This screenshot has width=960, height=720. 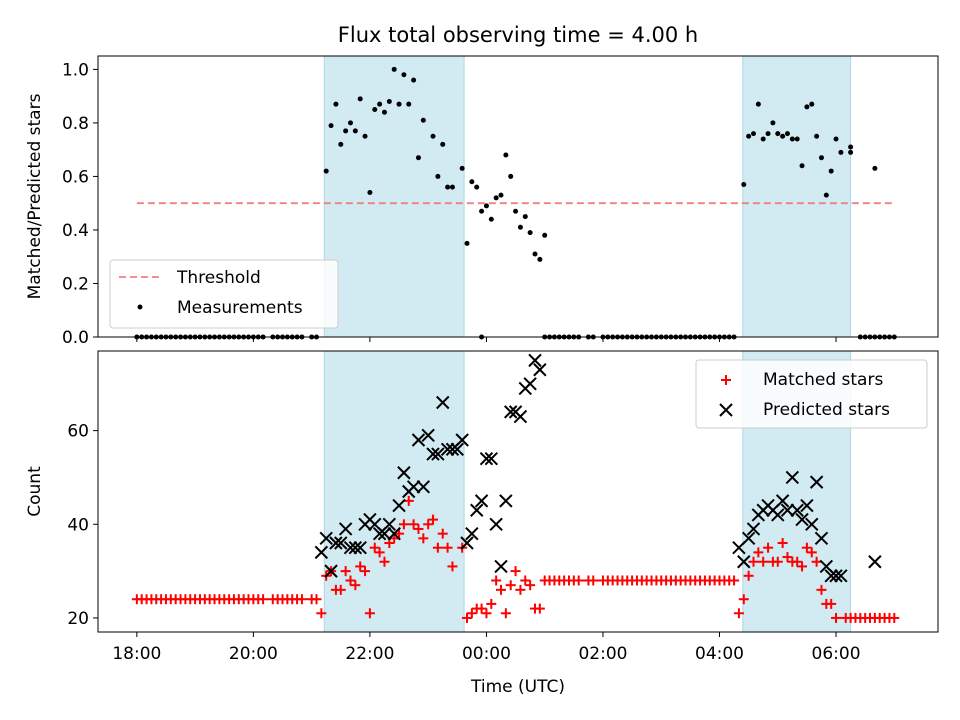 What do you see at coordinates (253, 654) in the screenshot?
I see `x-tick-label: 20:00` at bounding box center [253, 654].